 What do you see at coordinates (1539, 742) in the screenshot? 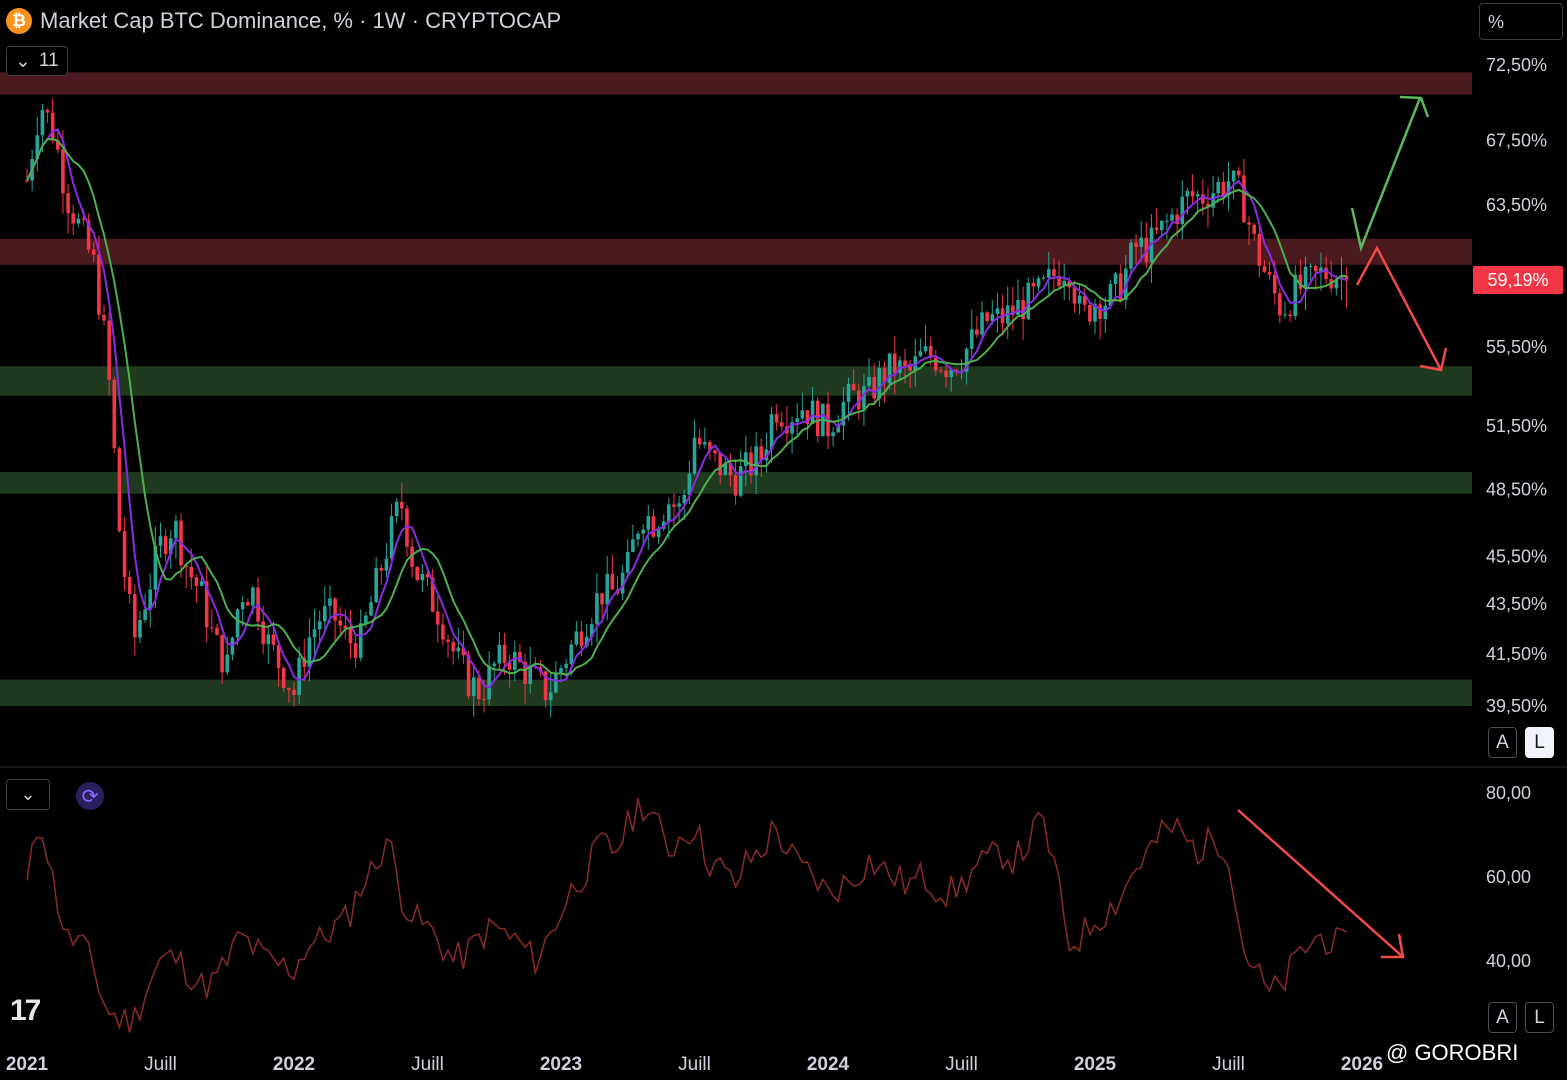
I see `log-scale-button: L` at bounding box center [1539, 742].